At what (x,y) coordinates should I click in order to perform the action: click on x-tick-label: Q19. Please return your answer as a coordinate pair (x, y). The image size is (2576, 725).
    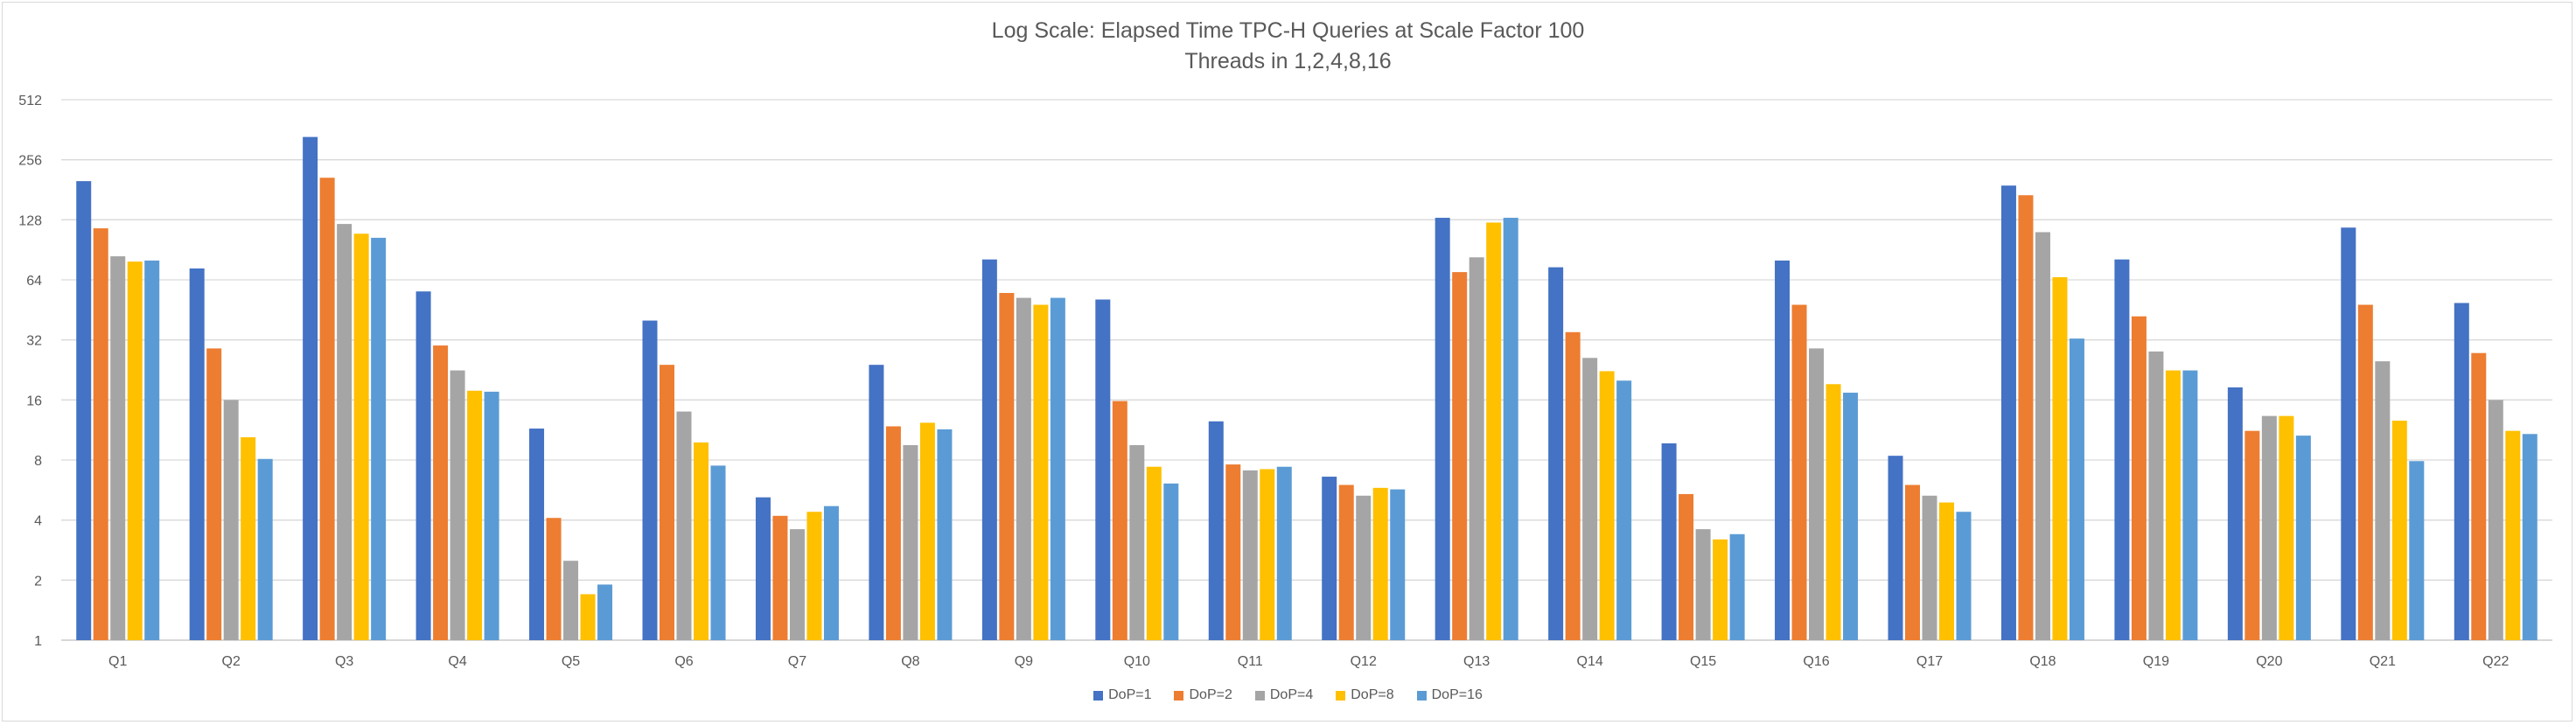
    Looking at the image, I should click on (2156, 661).